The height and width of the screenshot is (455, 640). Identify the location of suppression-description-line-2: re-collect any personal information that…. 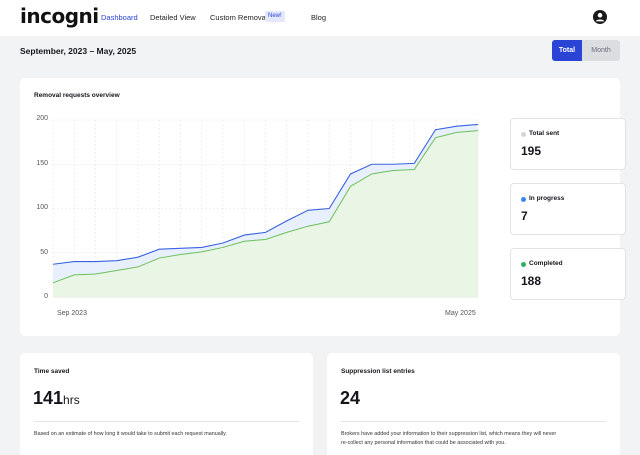
(423, 443).